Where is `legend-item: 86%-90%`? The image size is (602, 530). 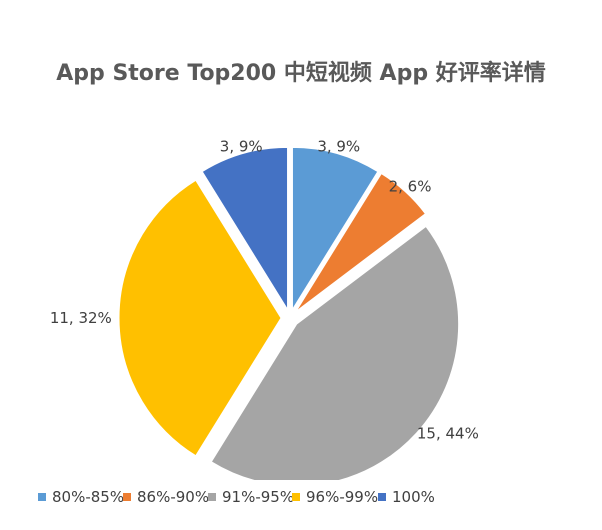
legend-item: 86%-90% is located at coordinates (166, 497).